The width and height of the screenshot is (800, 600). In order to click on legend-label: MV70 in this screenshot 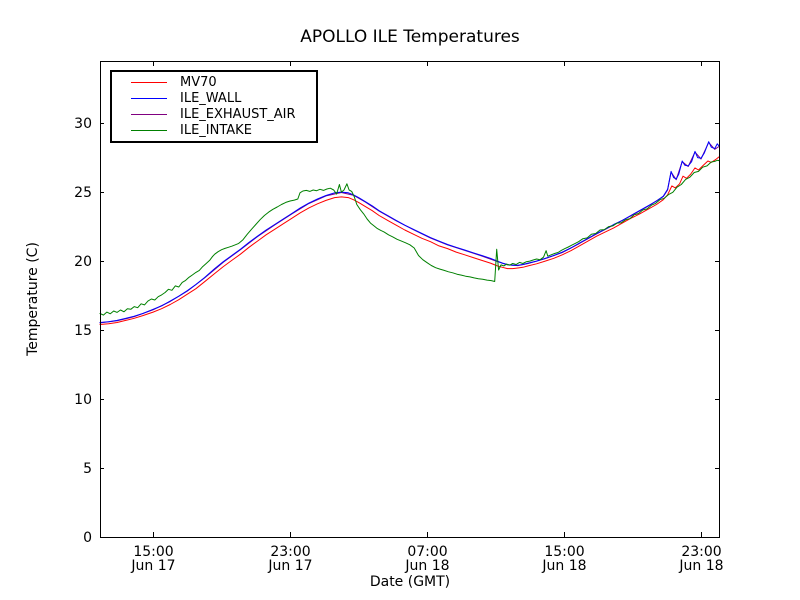, I will do `click(198, 83)`.